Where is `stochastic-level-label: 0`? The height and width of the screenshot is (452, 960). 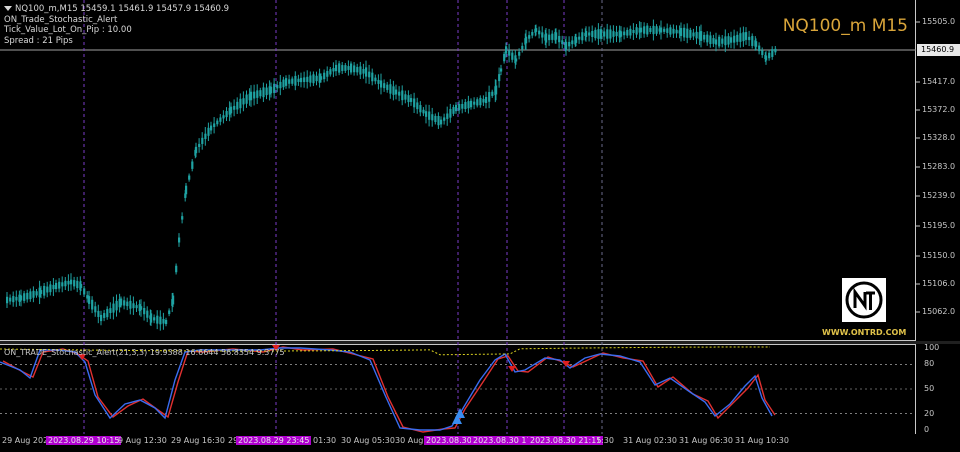 stochastic-level-label: 0 is located at coordinates (927, 429).